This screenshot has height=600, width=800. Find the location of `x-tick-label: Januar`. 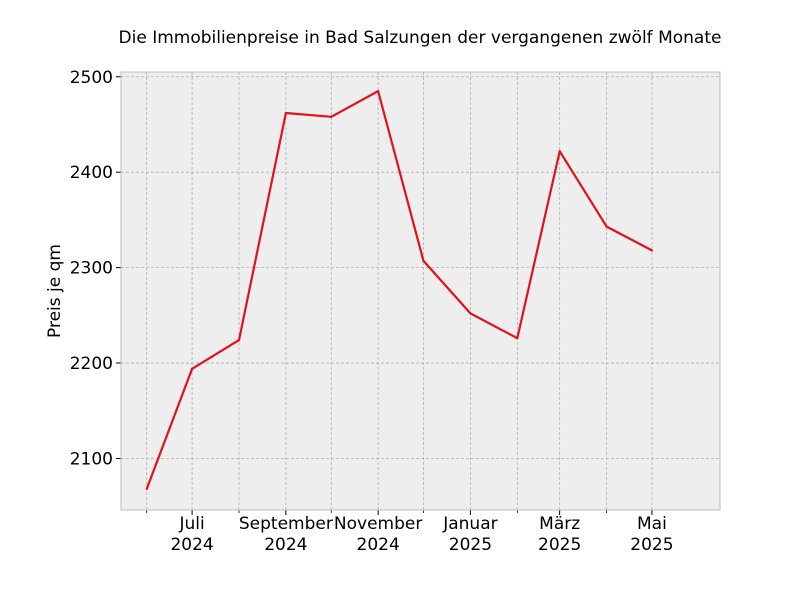

x-tick-label: Januar is located at coordinates (469, 524).